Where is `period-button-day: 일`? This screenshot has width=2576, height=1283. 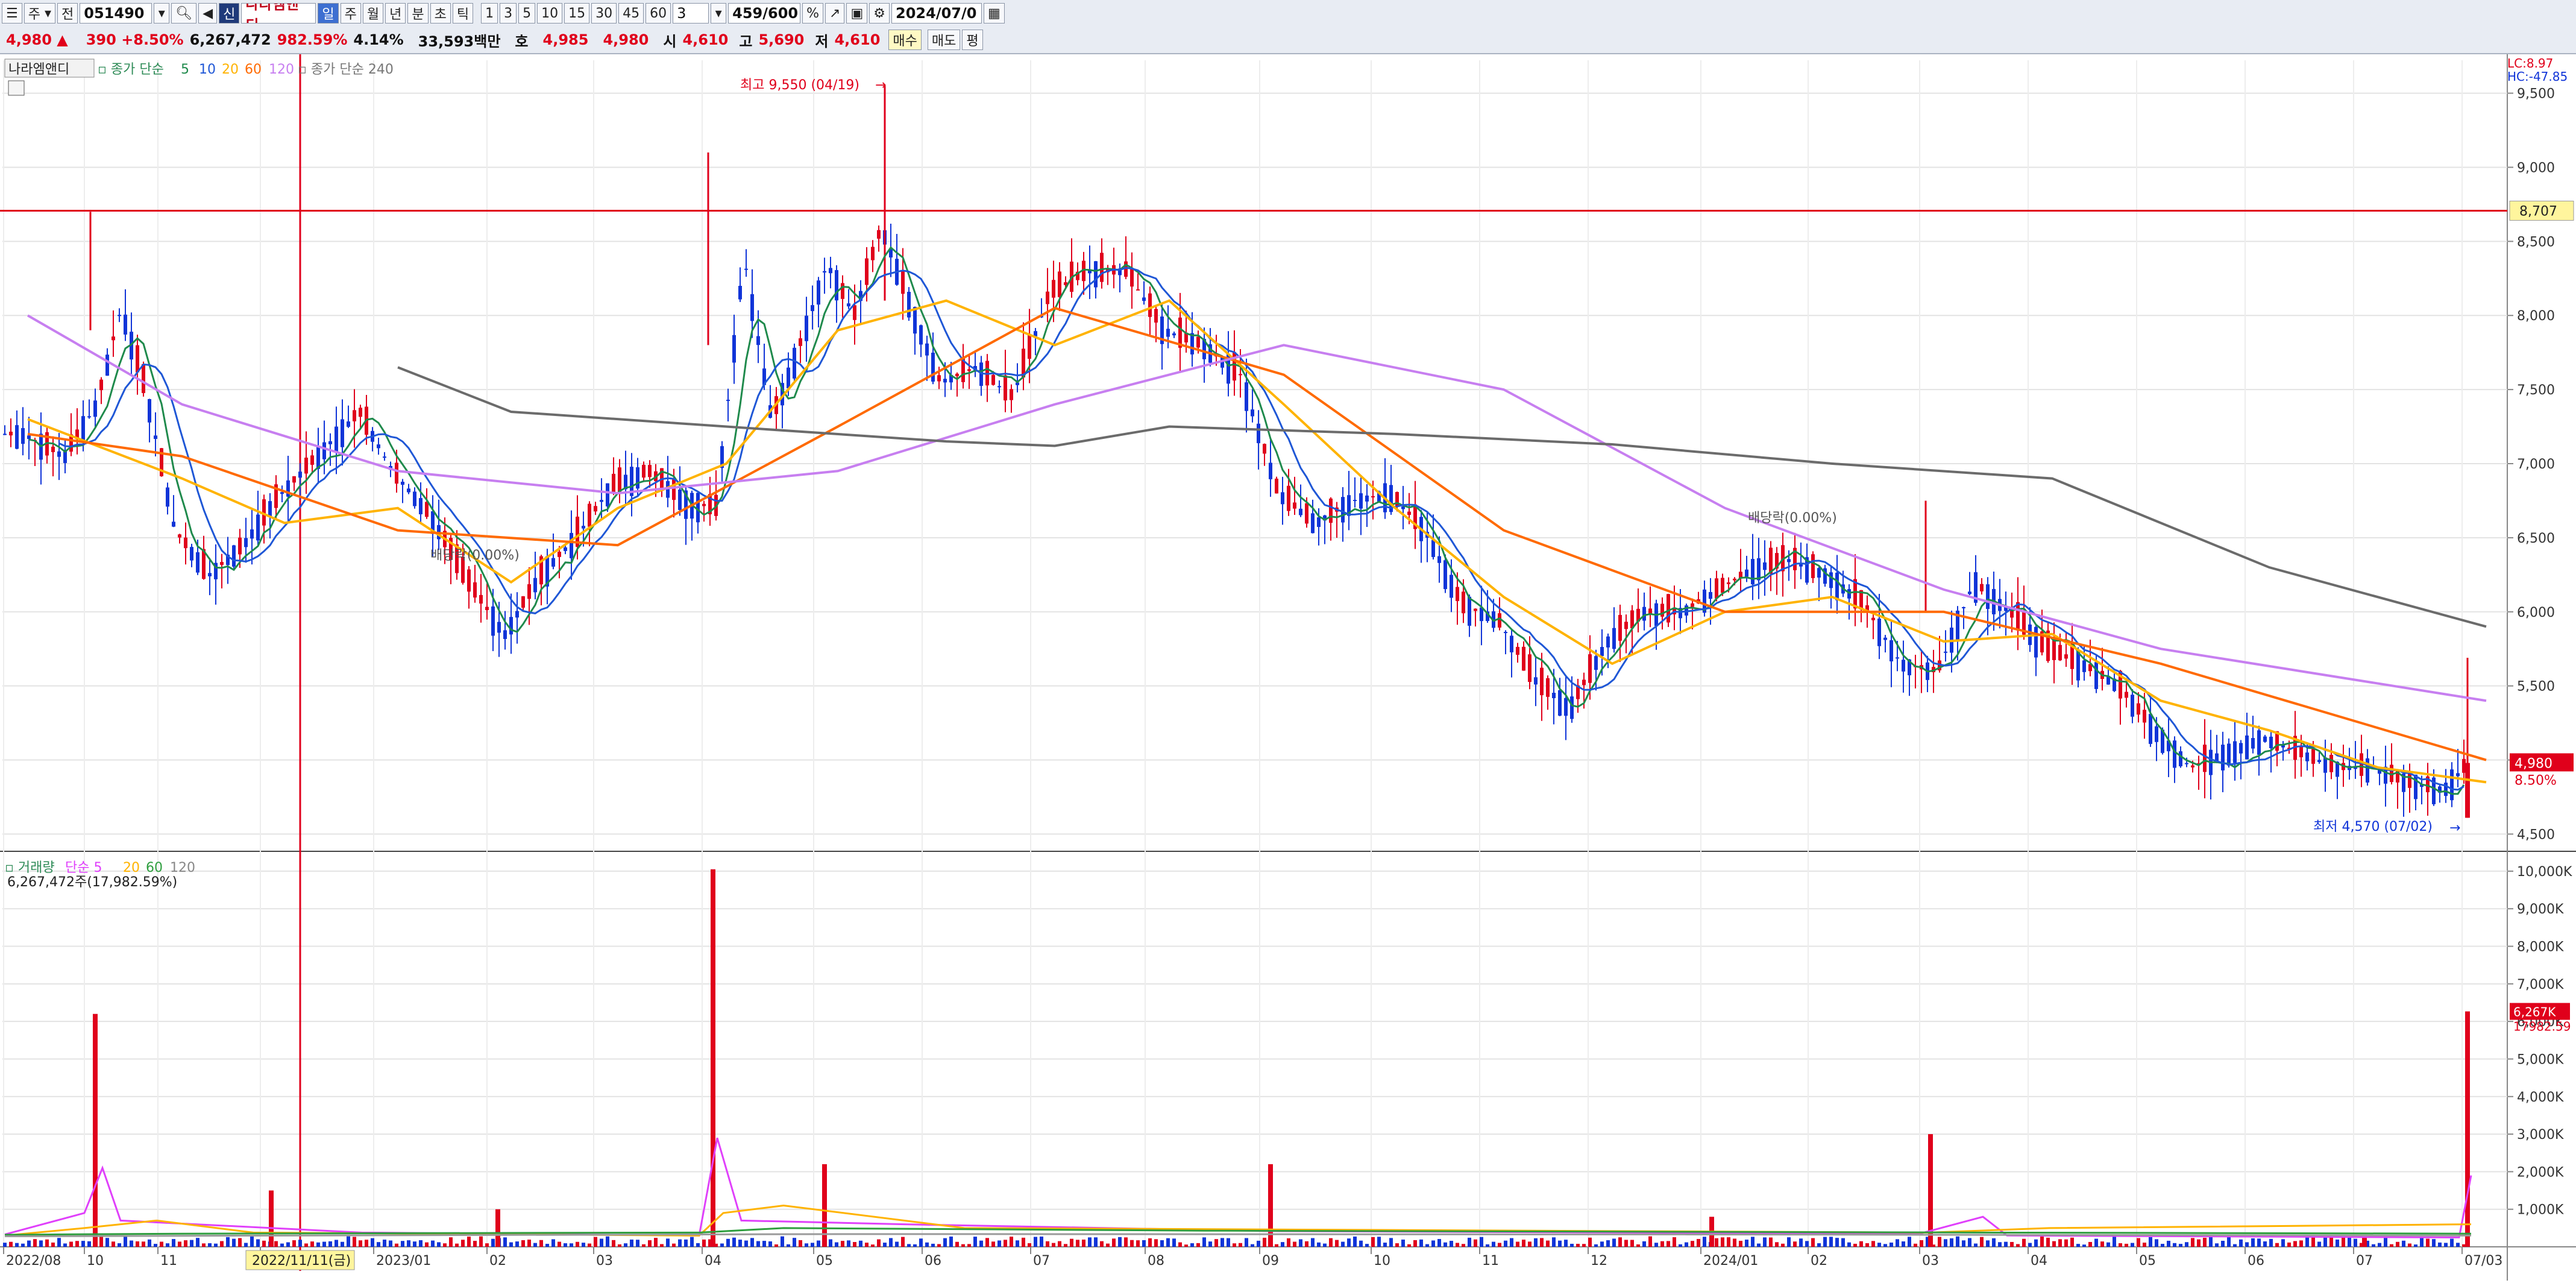
period-button-day: 일 is located at coordinates (328, 13).